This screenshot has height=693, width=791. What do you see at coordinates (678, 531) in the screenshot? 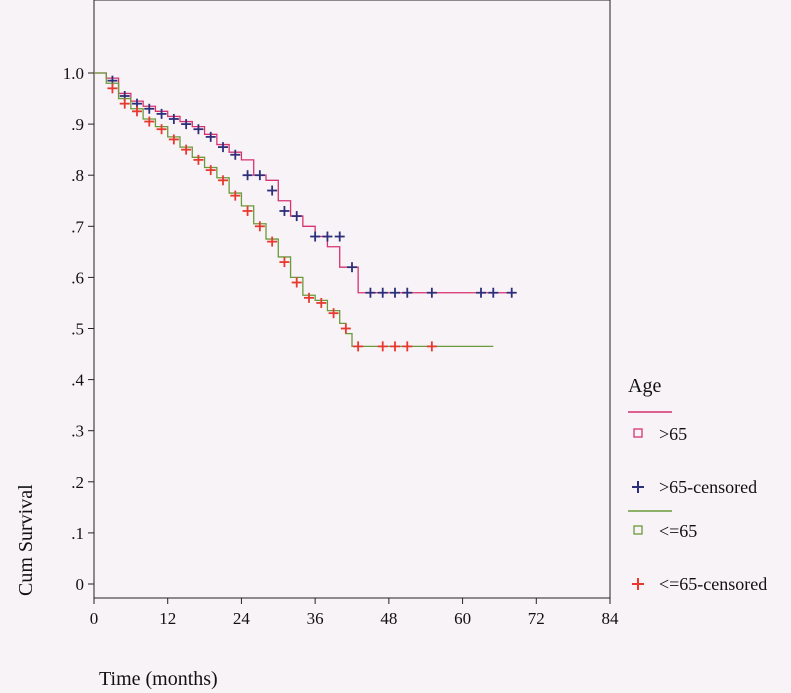
I see `legend-label-le65: <=65` at bounding box center [678, 531].